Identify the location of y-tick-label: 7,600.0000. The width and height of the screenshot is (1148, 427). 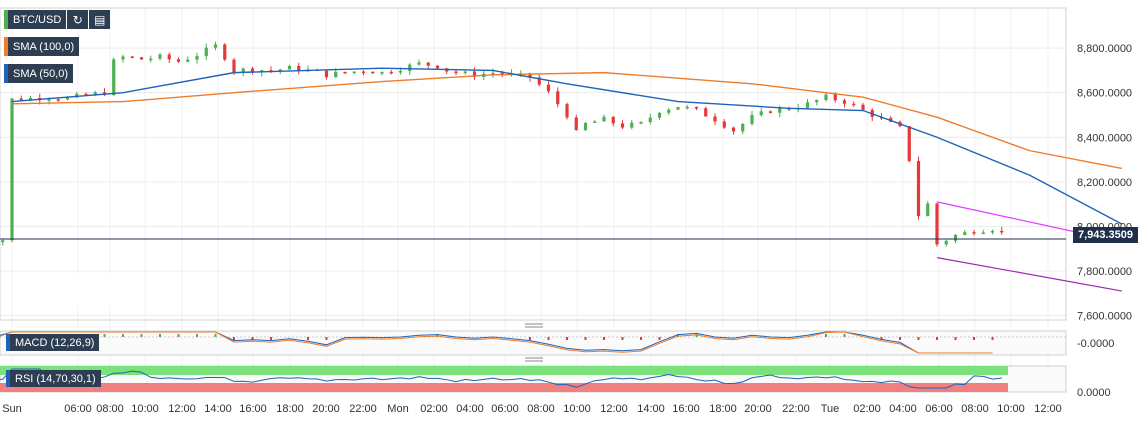
(1104, 317).